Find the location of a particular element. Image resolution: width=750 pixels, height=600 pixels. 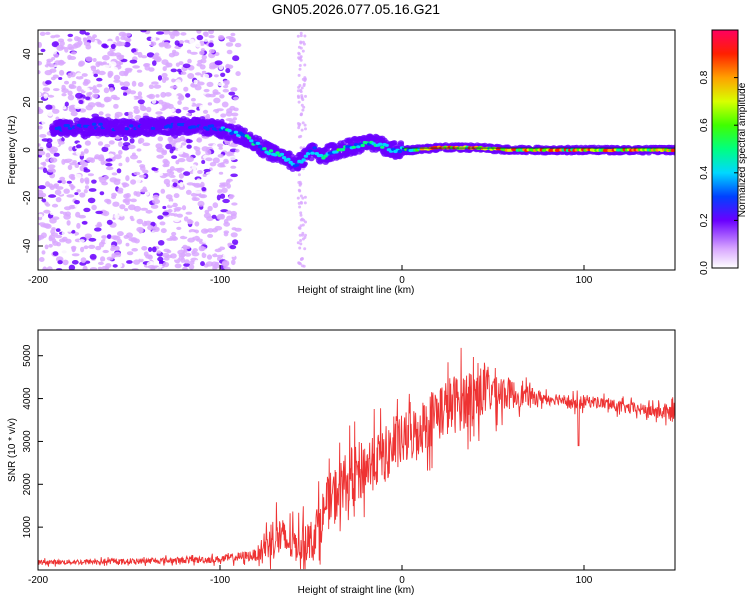

x-tick-label: -100 is located at coordinates (220, 280).